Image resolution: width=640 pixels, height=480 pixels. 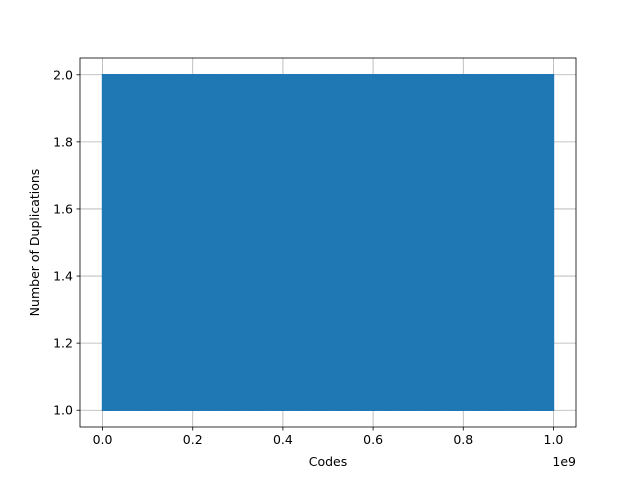 I want to click on x-tick-label: 0.4, so click(x=283, y=439).